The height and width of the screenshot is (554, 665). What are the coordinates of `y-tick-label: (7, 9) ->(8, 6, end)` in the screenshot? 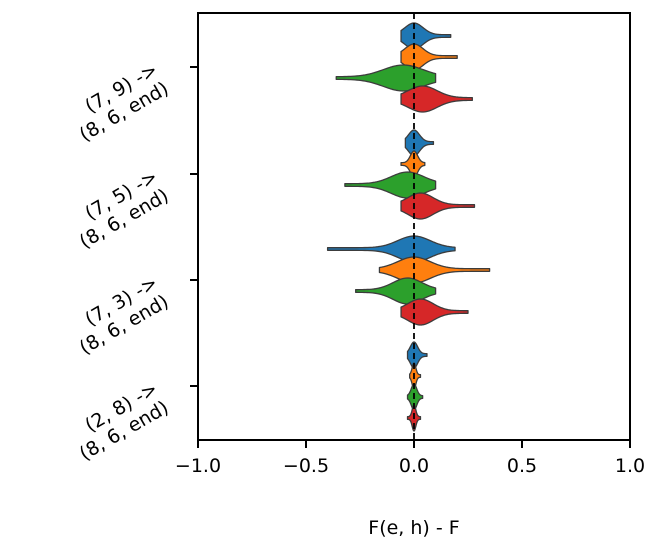 It's located at (119, 102).